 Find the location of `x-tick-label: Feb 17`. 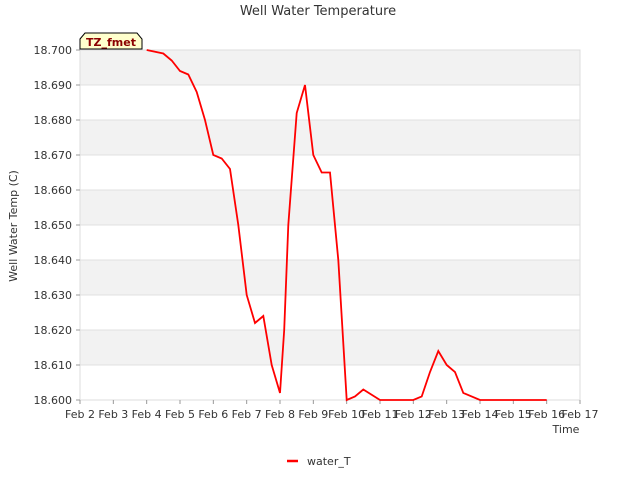

x-tick-label: Feb 17 is located at coordinates (580, 414).